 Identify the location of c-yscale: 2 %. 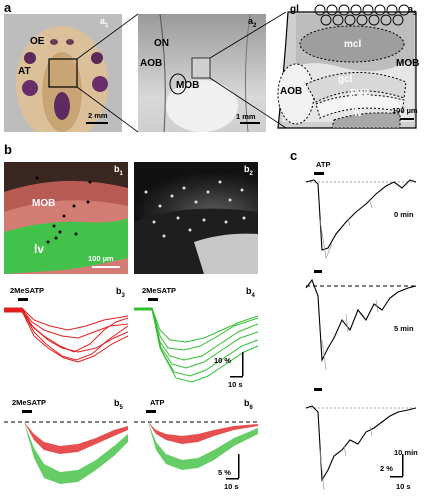
(386, 468).